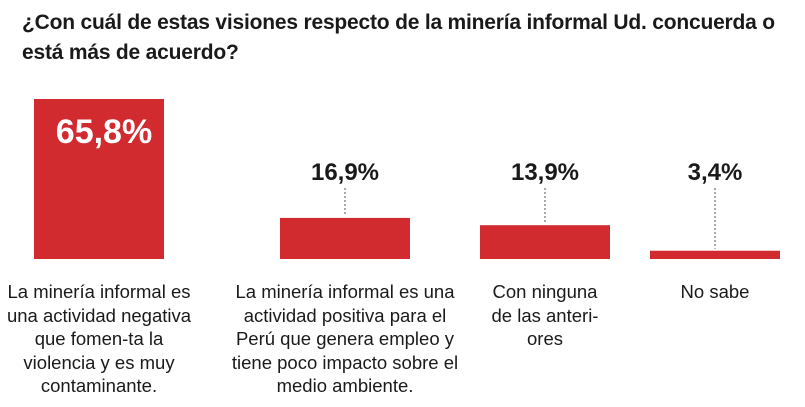 This screenshot has height=407, width=805. I want to click on data-label-4: 3,4%, so click(715, 172).